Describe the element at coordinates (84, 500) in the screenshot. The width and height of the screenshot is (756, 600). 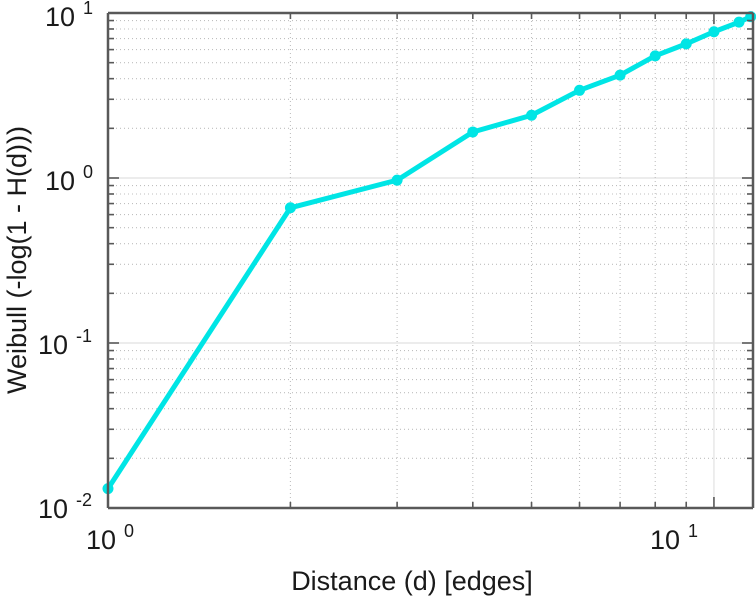
I see `y-tick-exponent: -2` at that location.